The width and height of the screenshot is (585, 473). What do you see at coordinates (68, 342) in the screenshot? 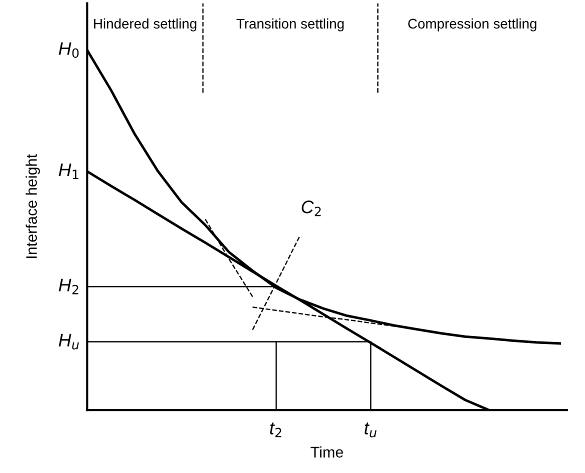
I see `text: H$_{u}$` at bounding box center [68, 342].